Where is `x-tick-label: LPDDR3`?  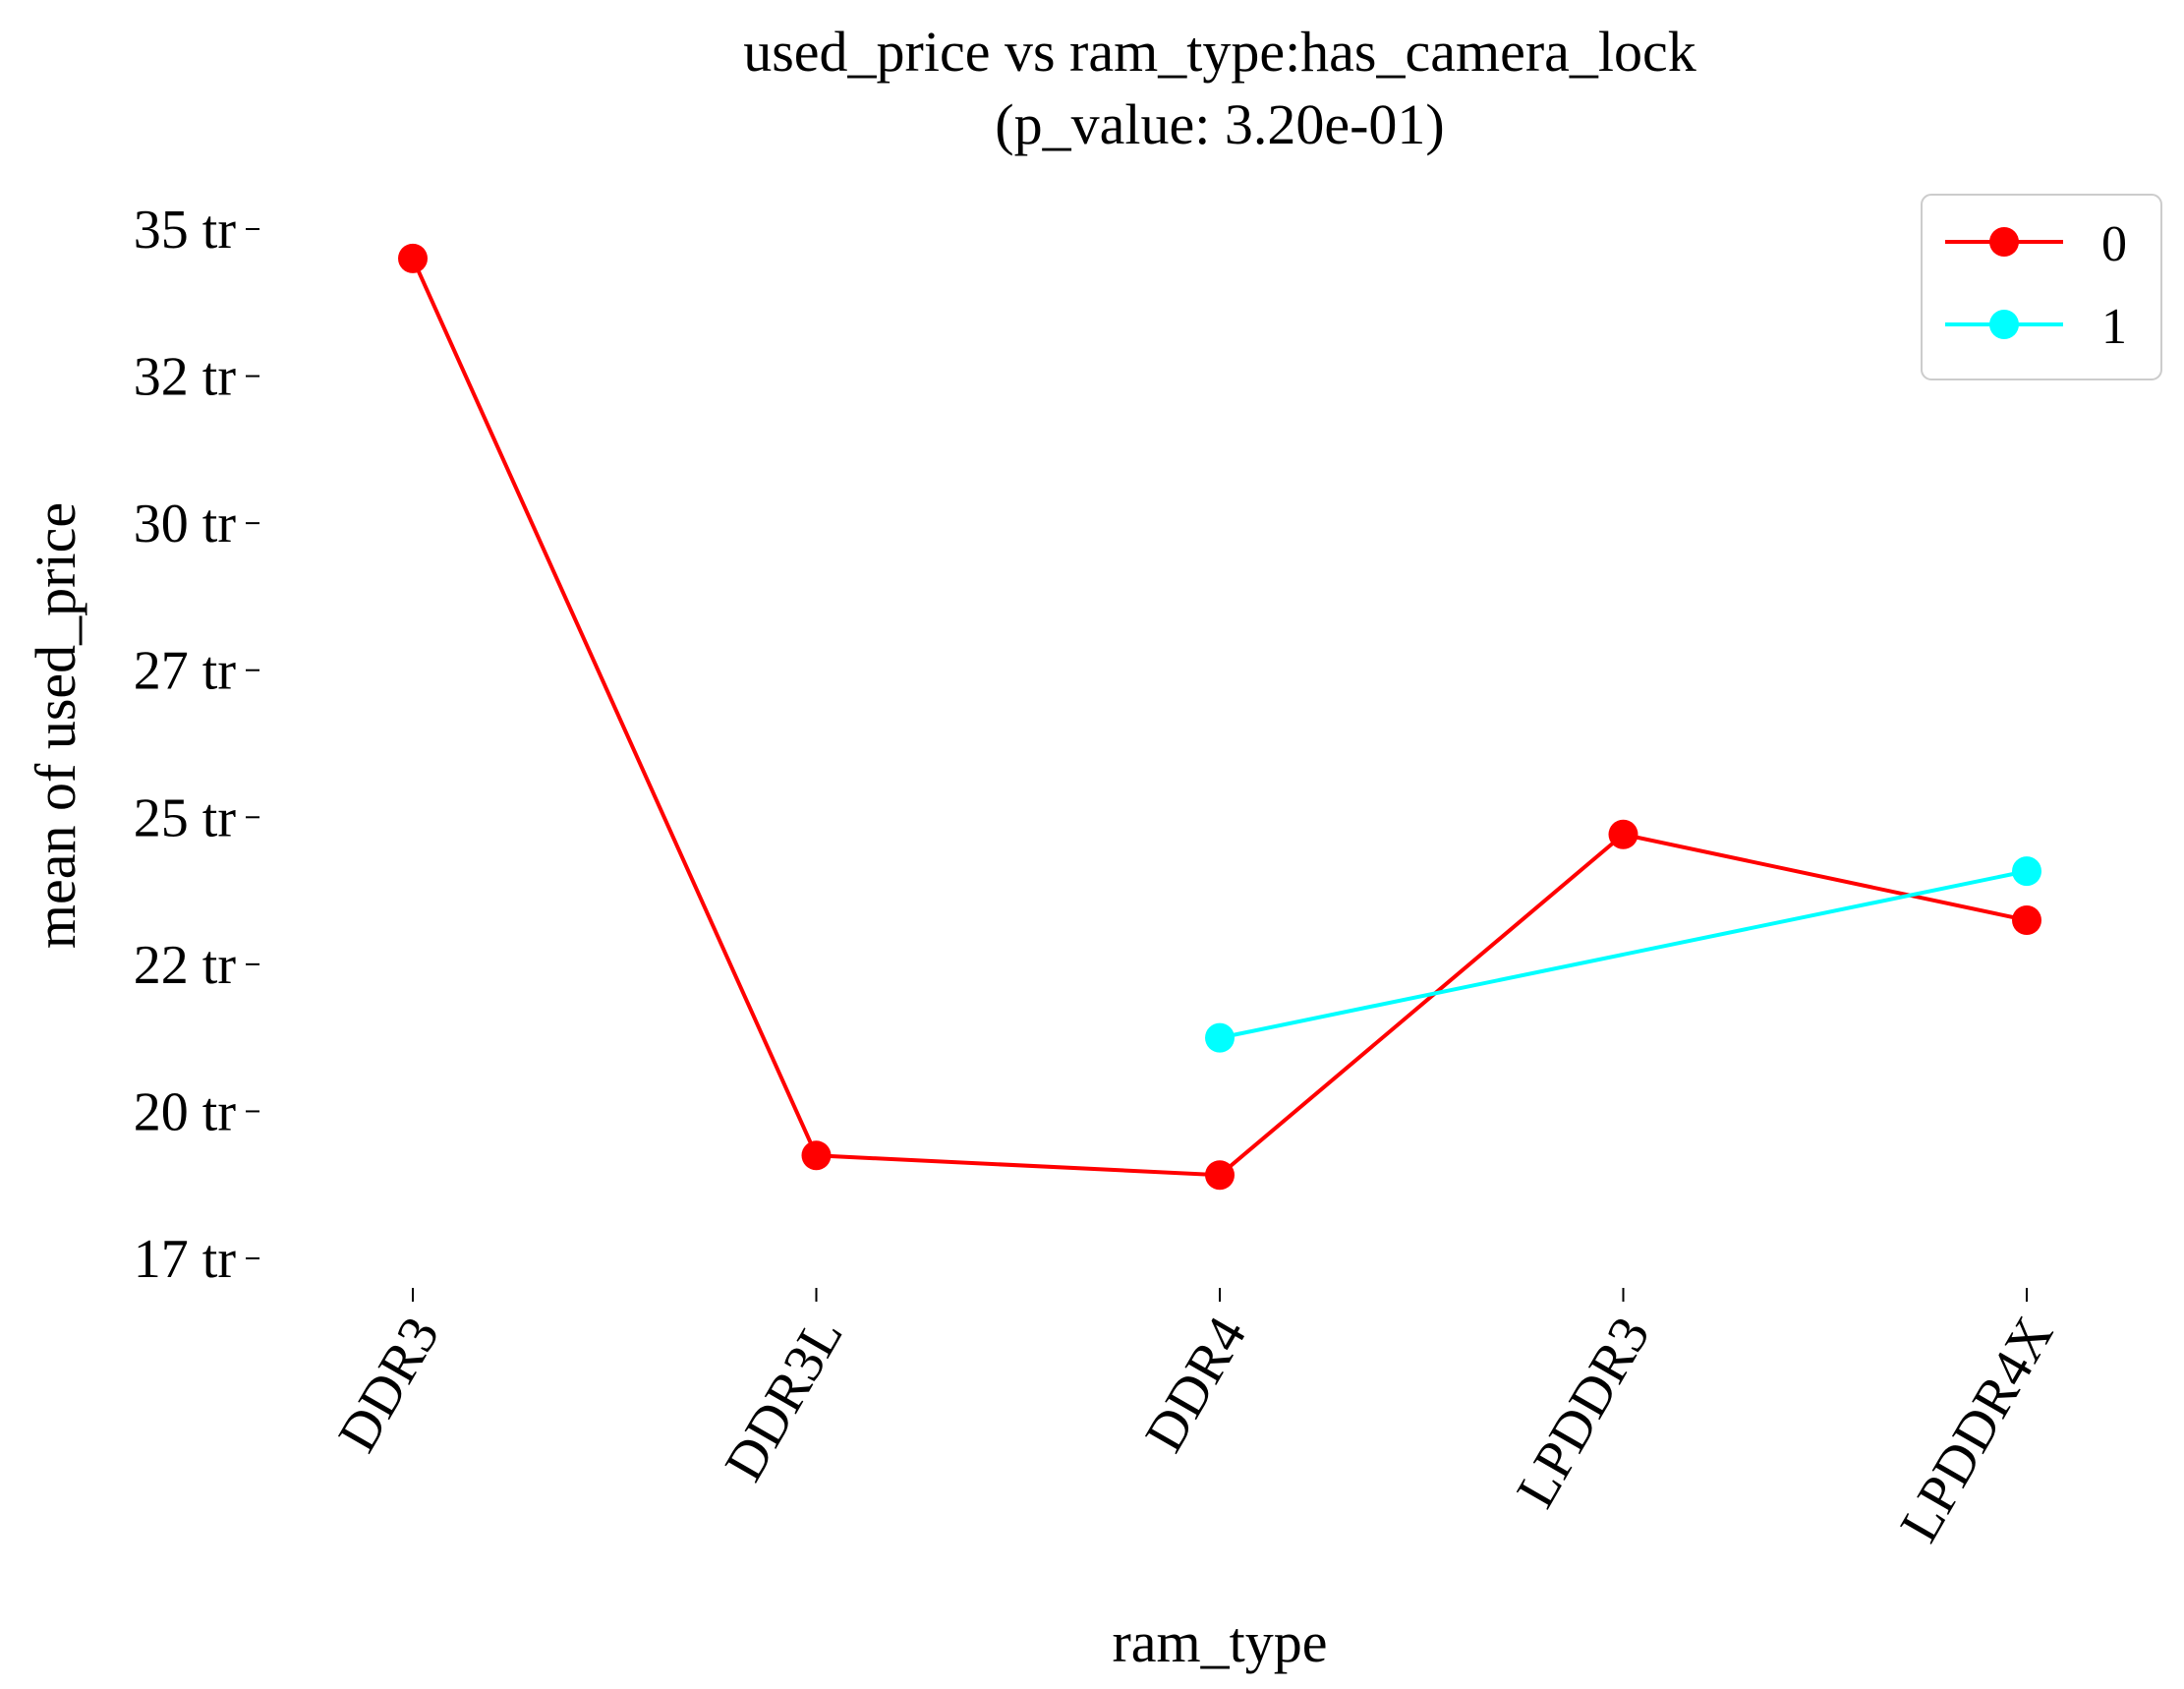 x-tick-label: LPDDR3 is located at coordinates (1583, 1413).